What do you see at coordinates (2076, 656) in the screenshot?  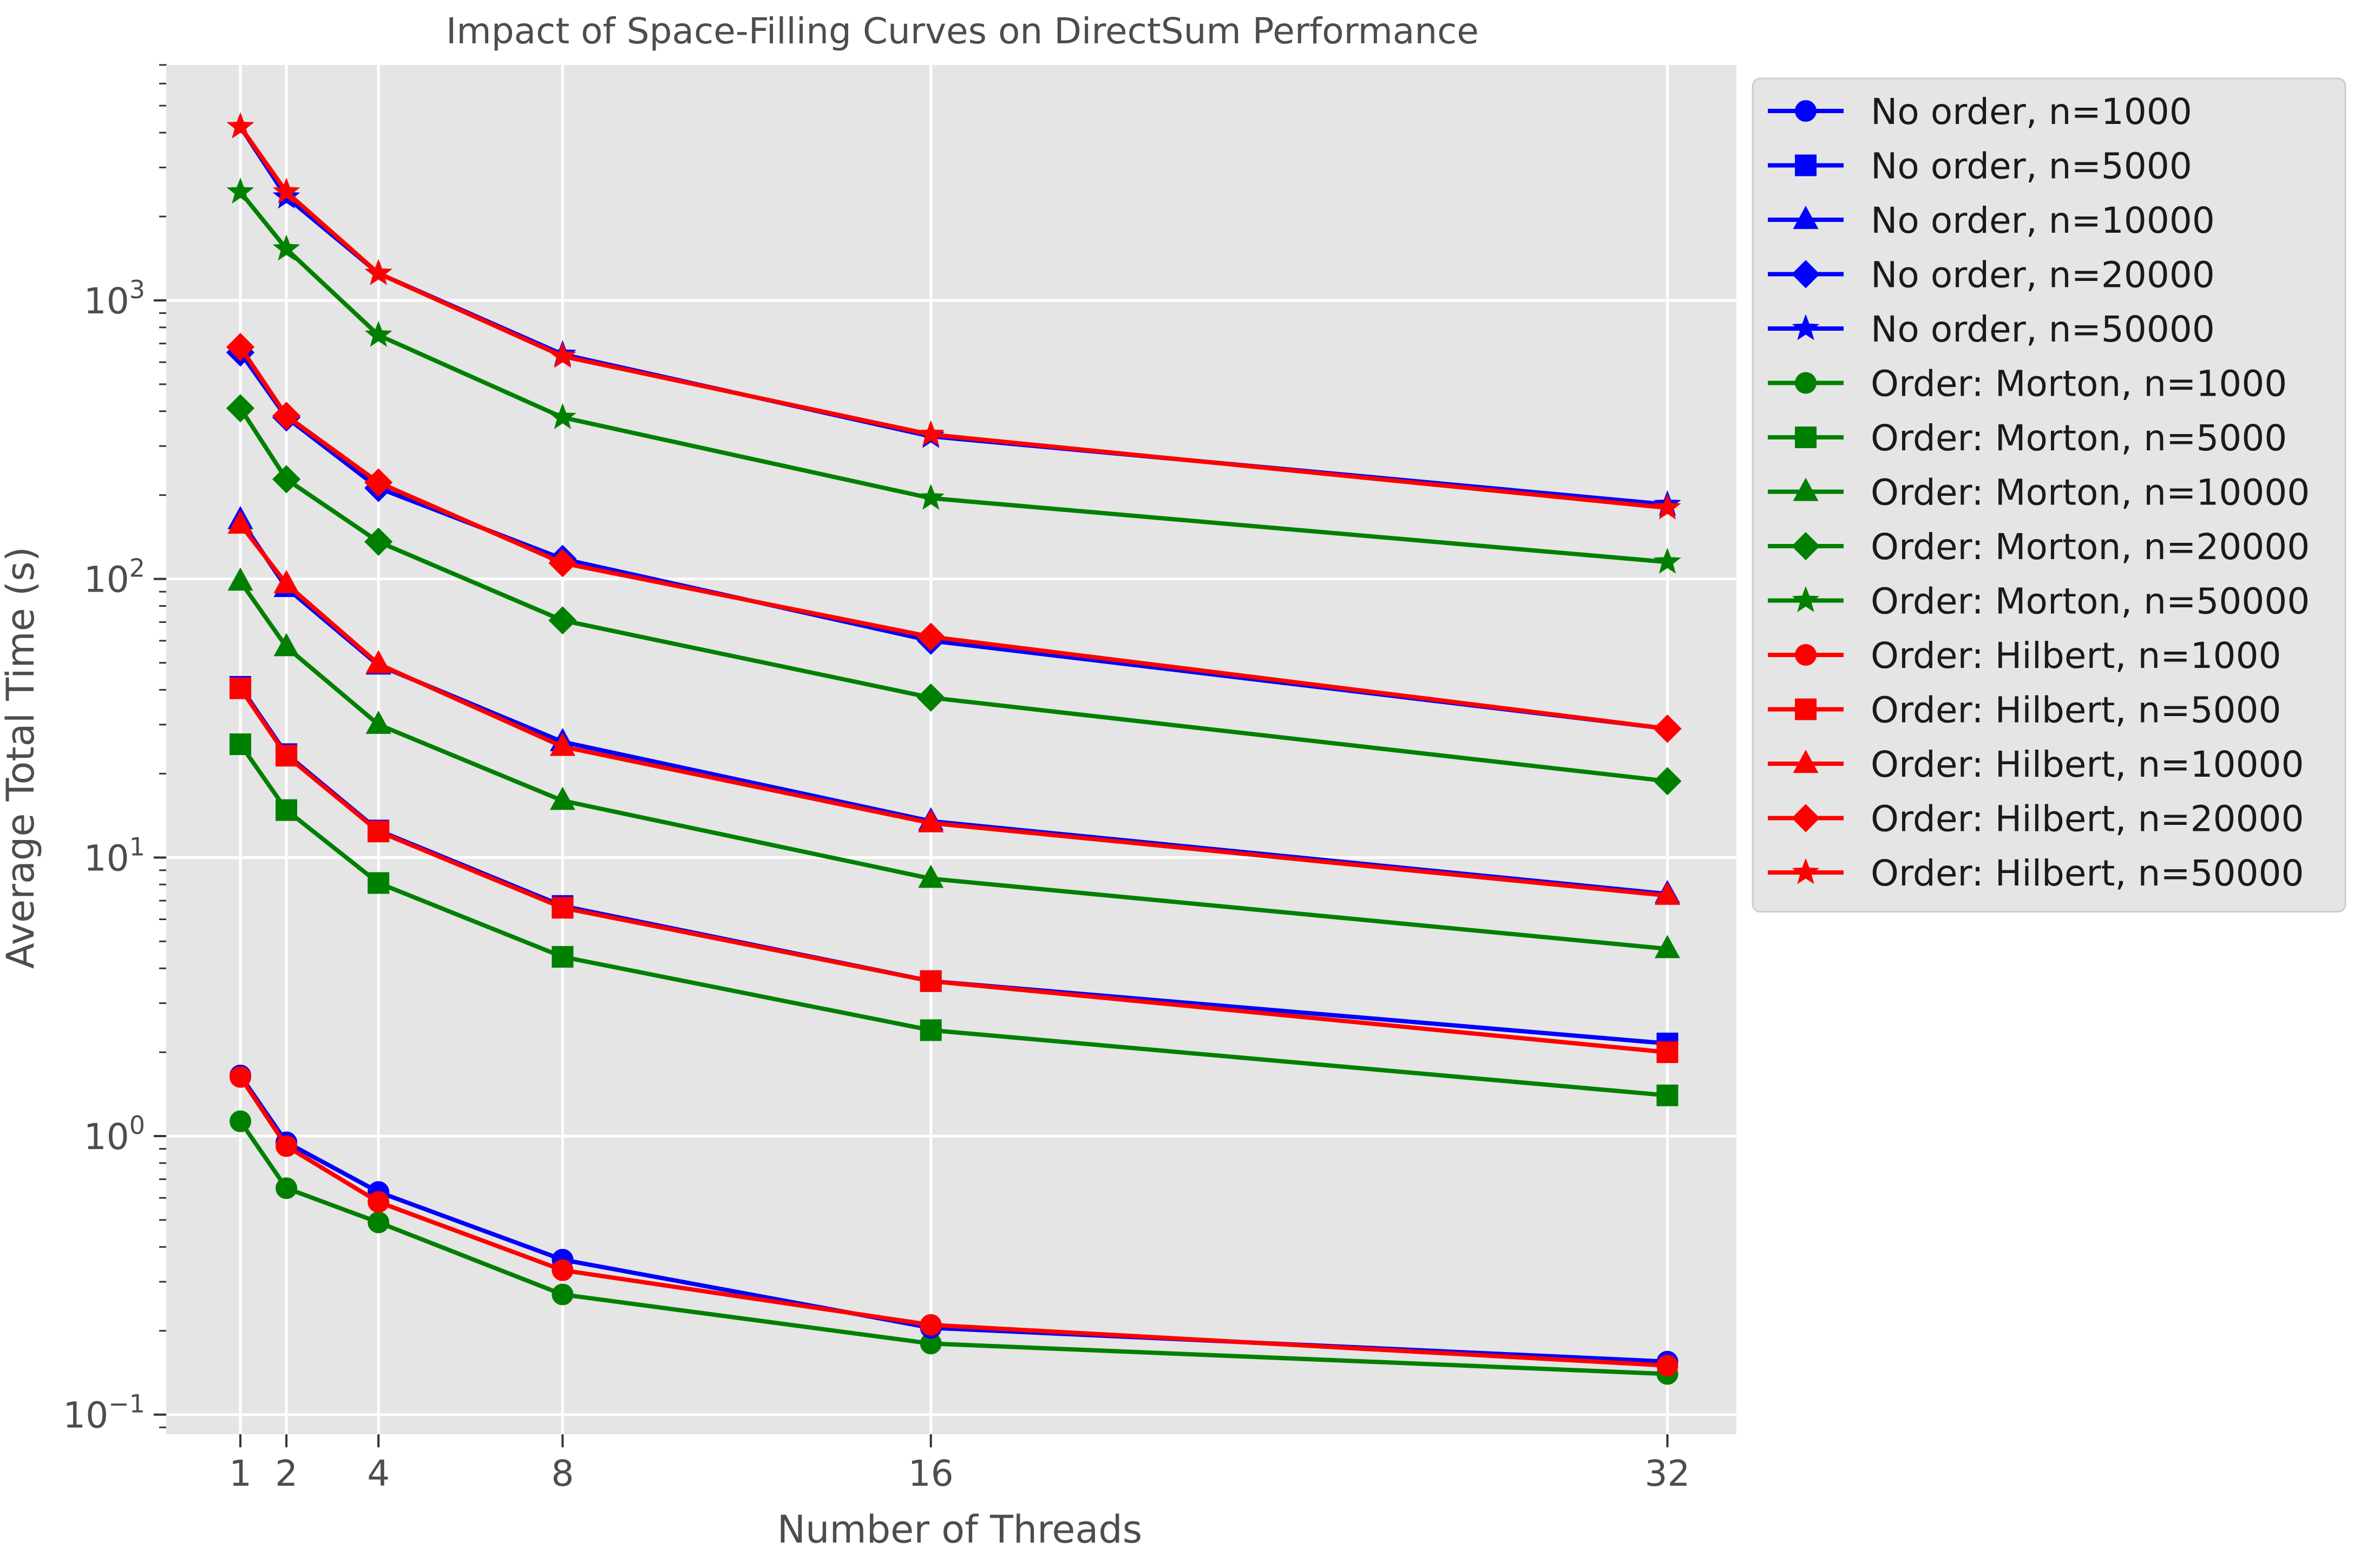 I see `legend-label: Order: Hilbert, n=1000` at bounding box center [2076, 656].